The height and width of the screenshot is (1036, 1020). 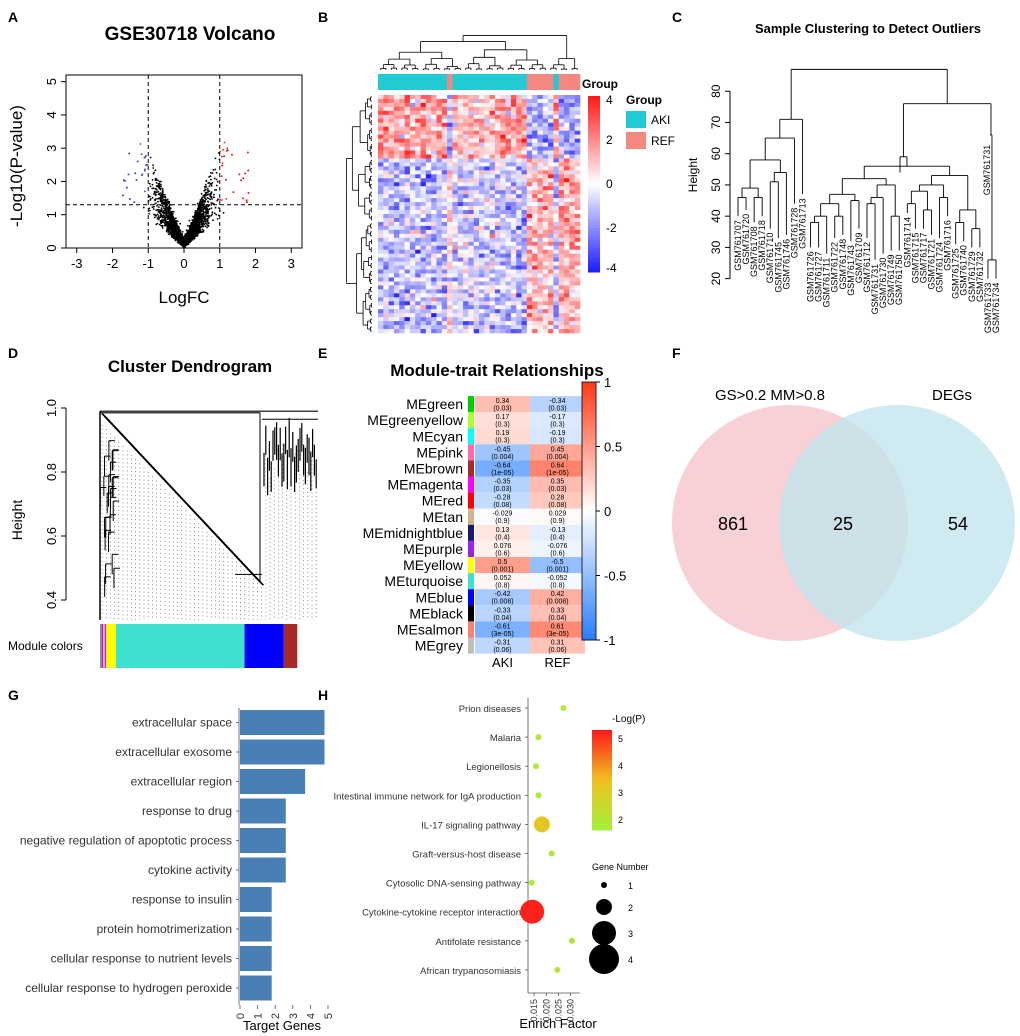 I want to click on volcano-title: GSE30718 Volcano, so click(x=190, y=34).